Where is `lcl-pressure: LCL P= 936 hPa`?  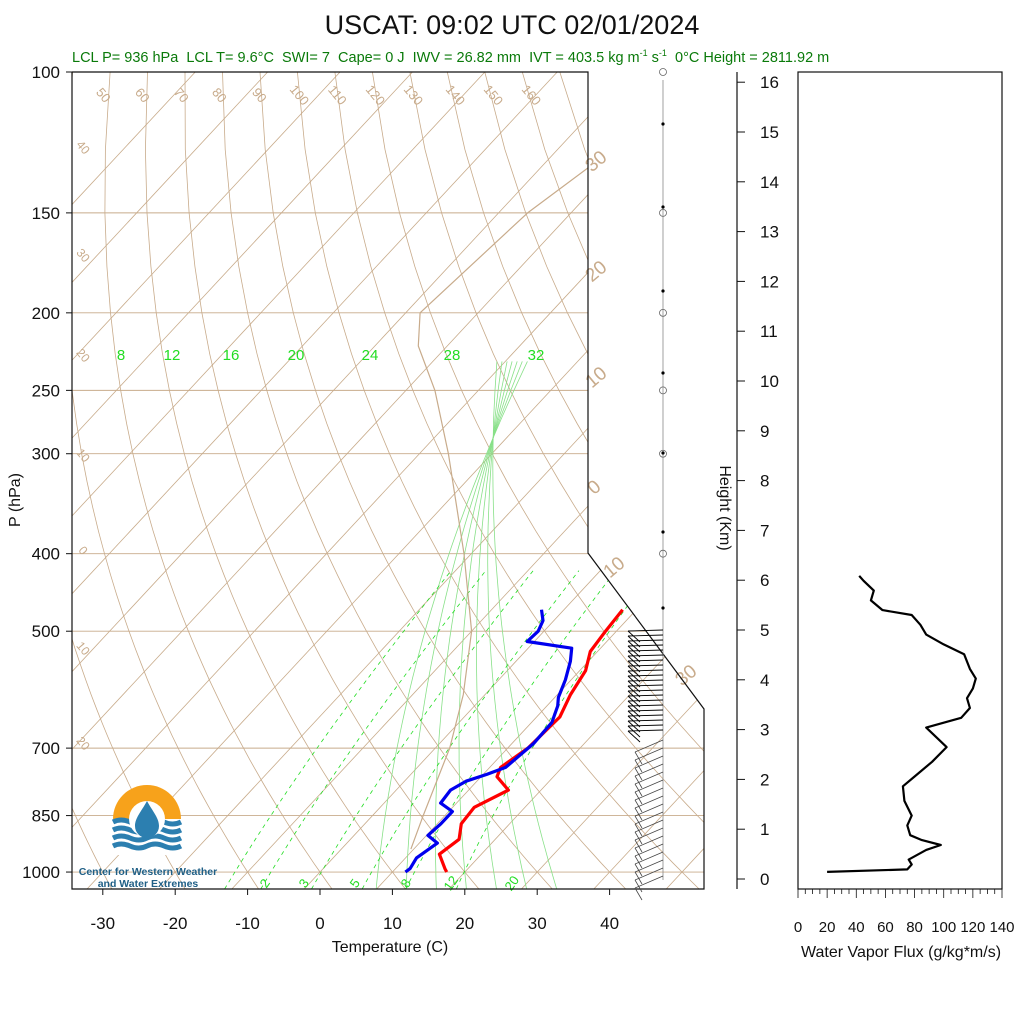 lcl-pressure: LCL P= 936 hPa is located at coordinates (125, 57).